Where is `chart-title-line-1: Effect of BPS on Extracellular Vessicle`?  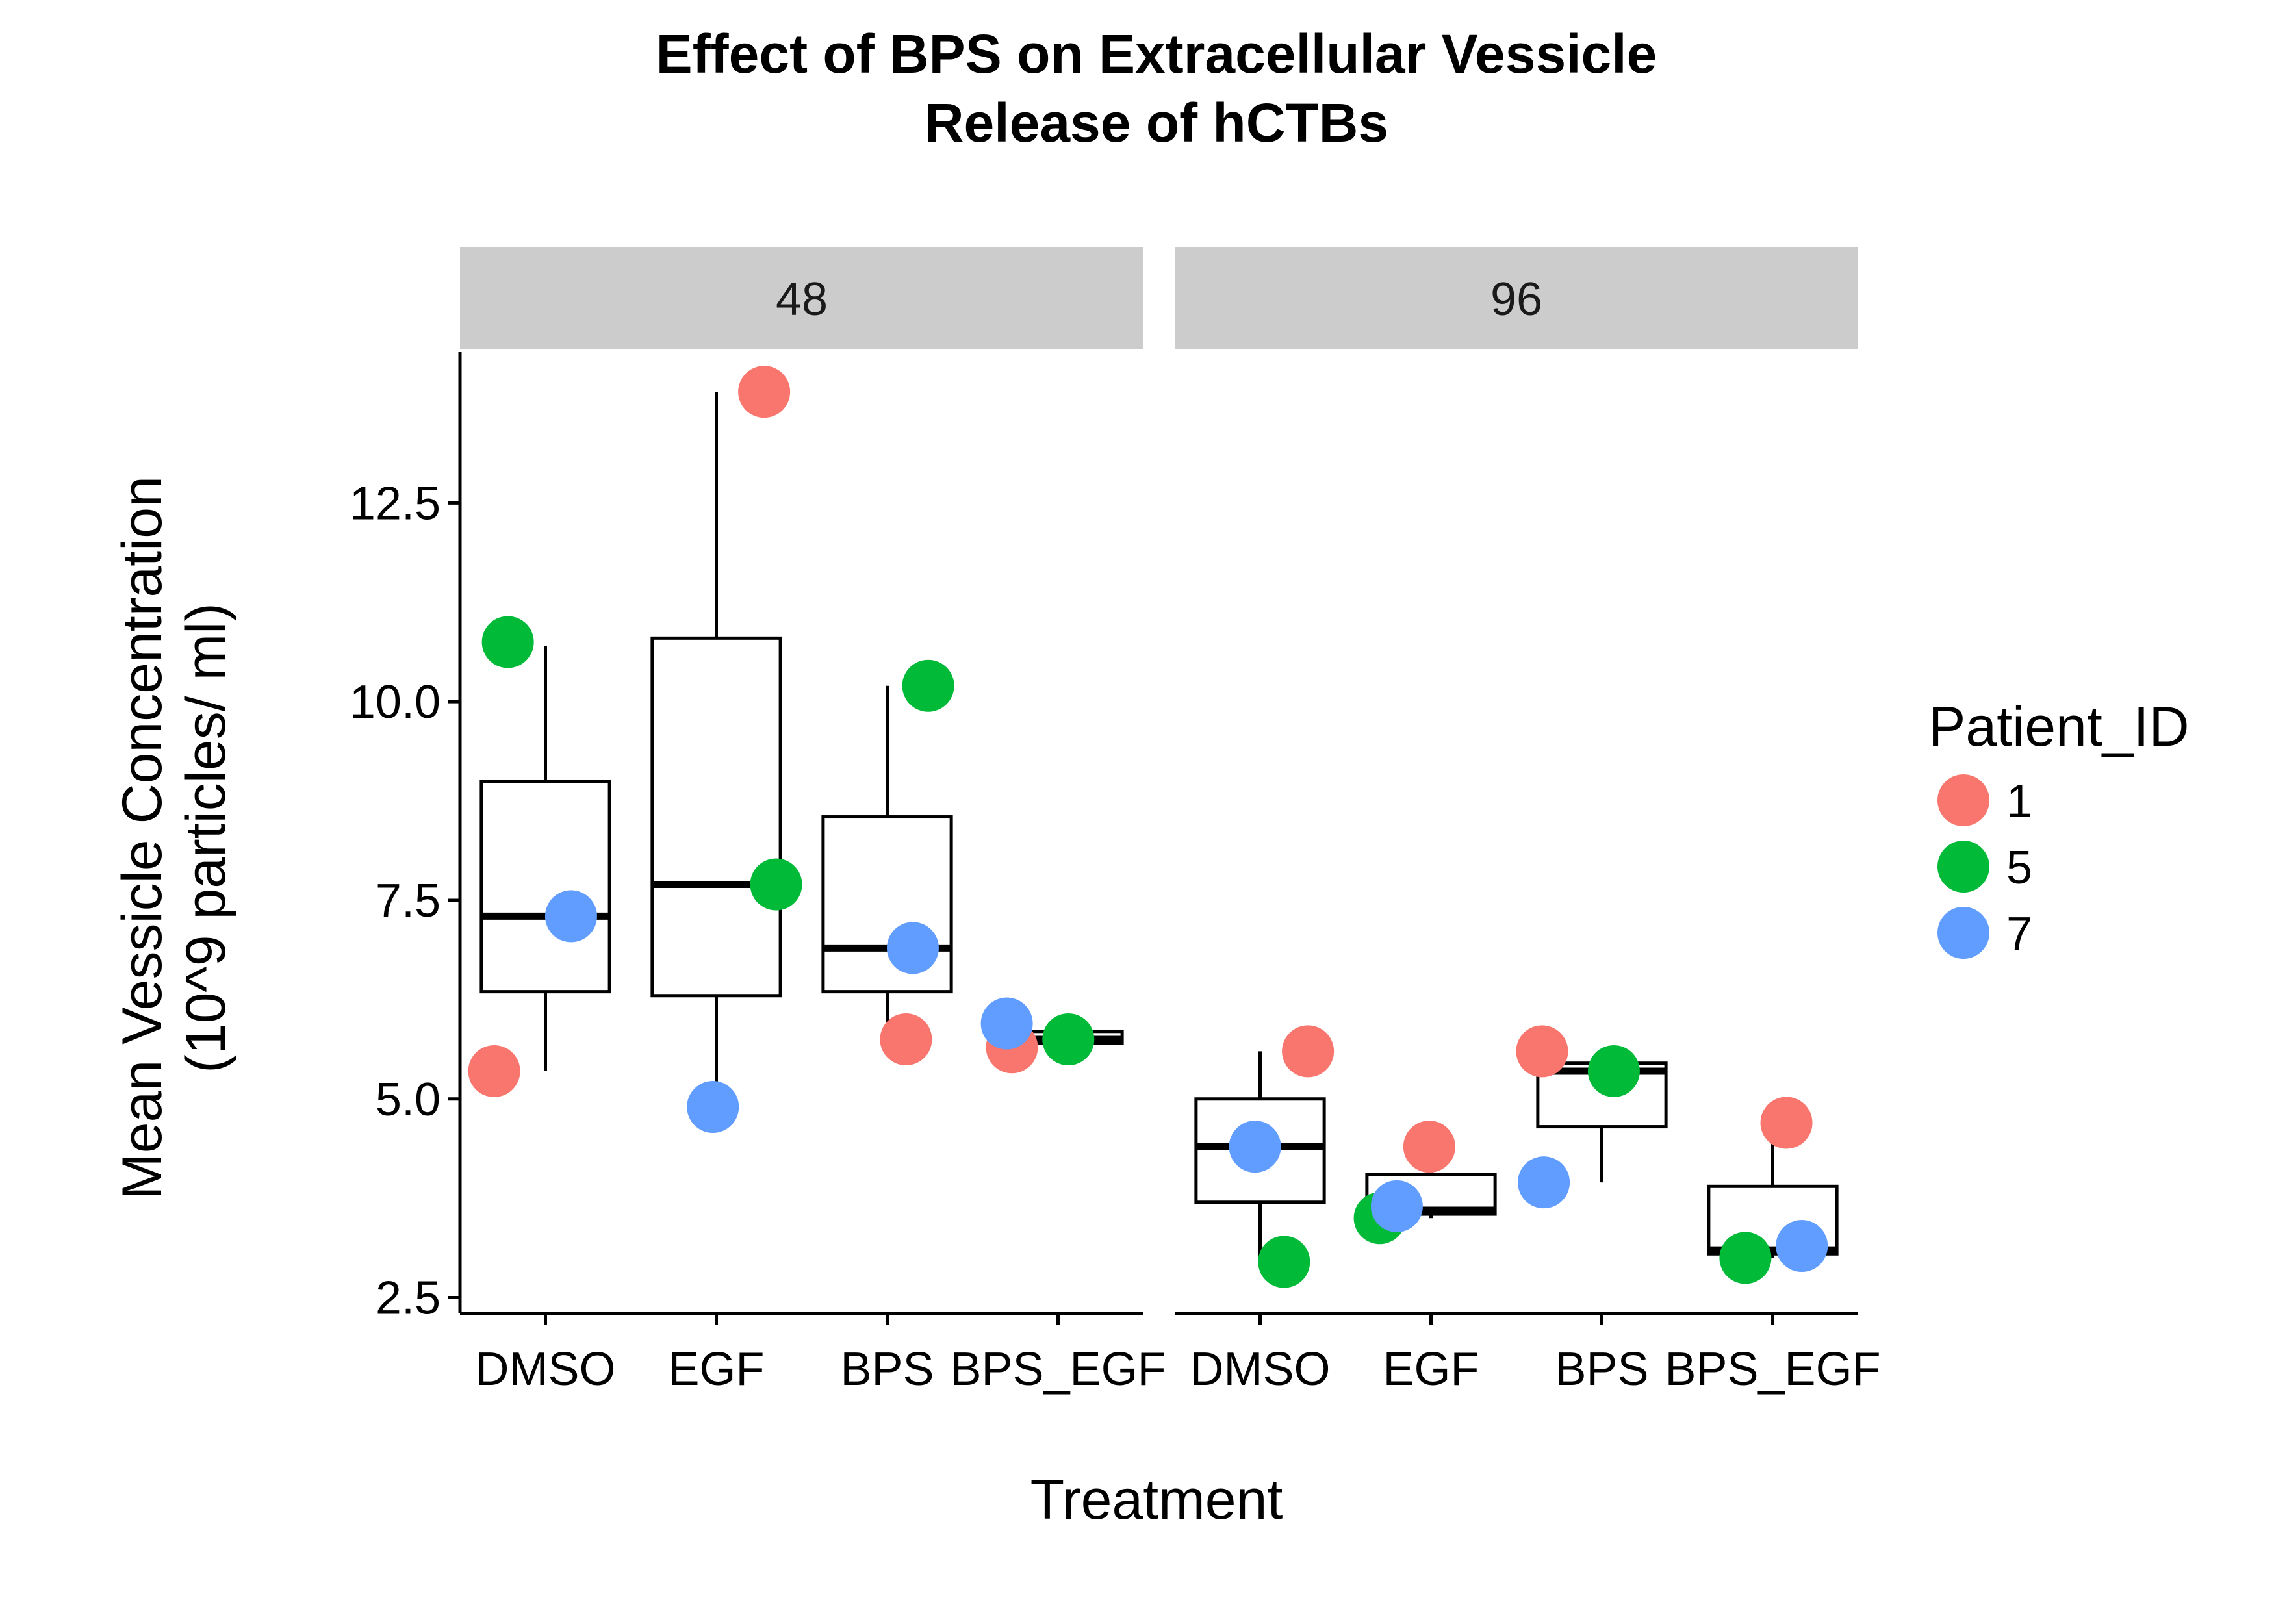 chart-title-line-1: Effect of BPS on Extracellular Vessicle is located at coordinates (1156, 53).